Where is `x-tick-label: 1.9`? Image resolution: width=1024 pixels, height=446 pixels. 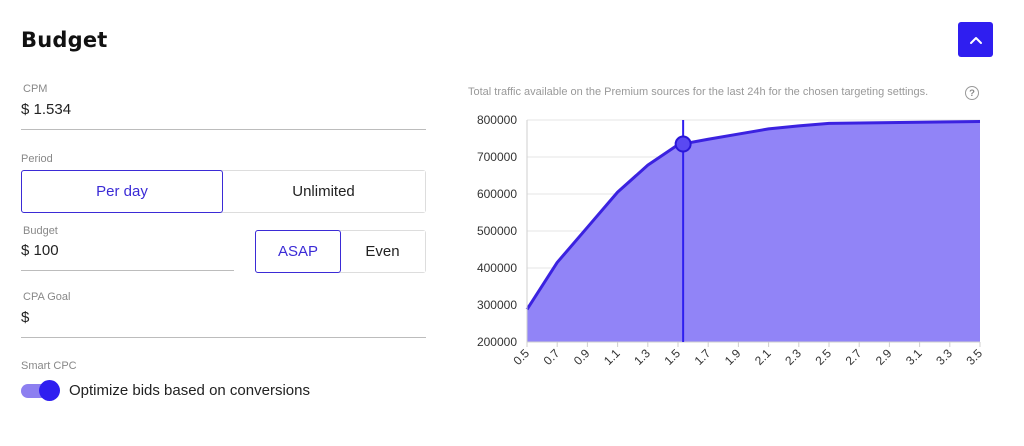 x-tick-label: 1.9 is located at coordinates (733, 357).